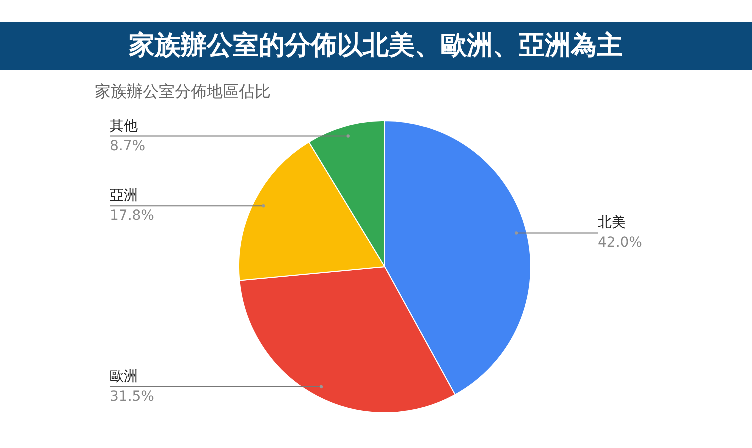 This screenshot has width=752, height=448. What do you see at coordinates (376, 46) in the screenshot?
I see `chart-title: 家族辦公室的分佈以北美、歐洲、亞洲為主` at bounding box center [376, 46].